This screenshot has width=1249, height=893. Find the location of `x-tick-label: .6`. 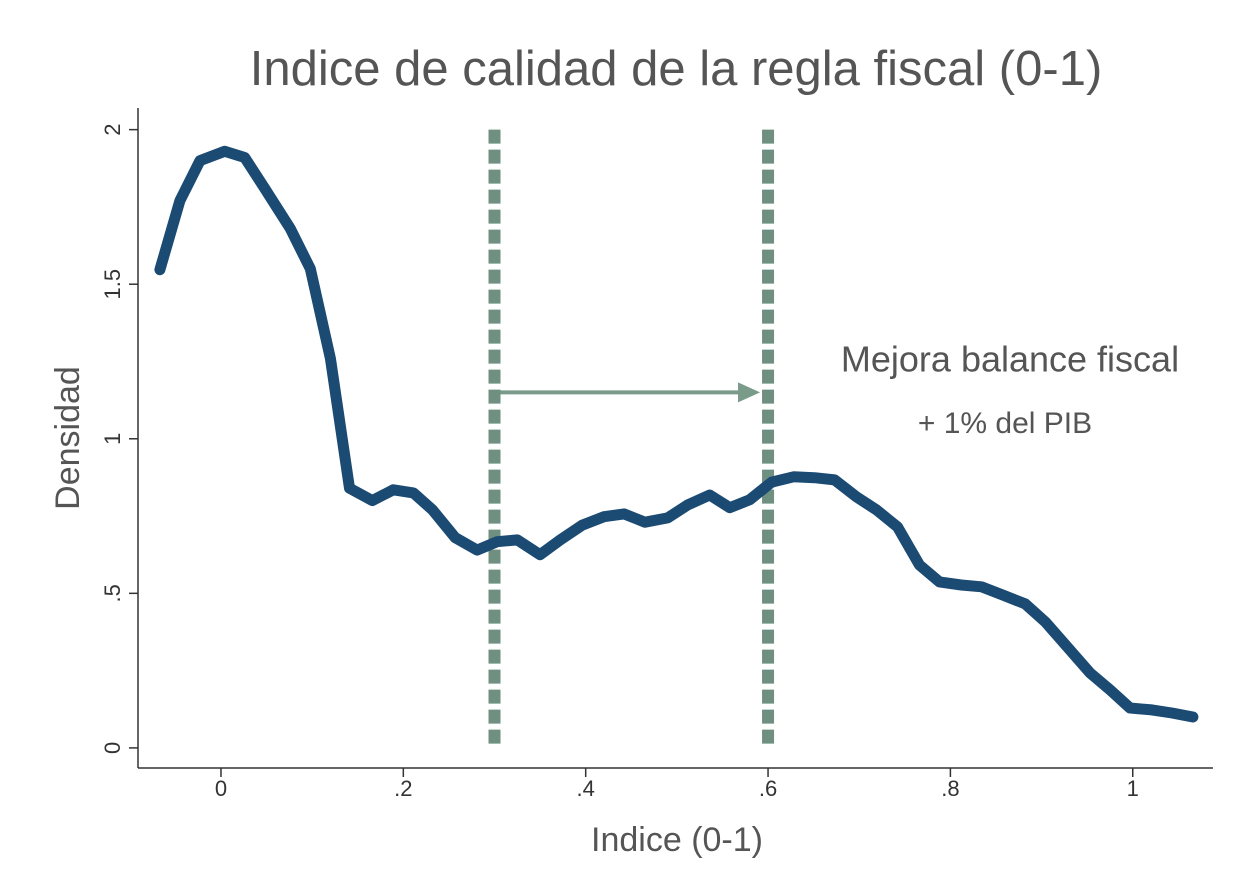

x-tick-label: .6 is located at coordinates (768, 788).